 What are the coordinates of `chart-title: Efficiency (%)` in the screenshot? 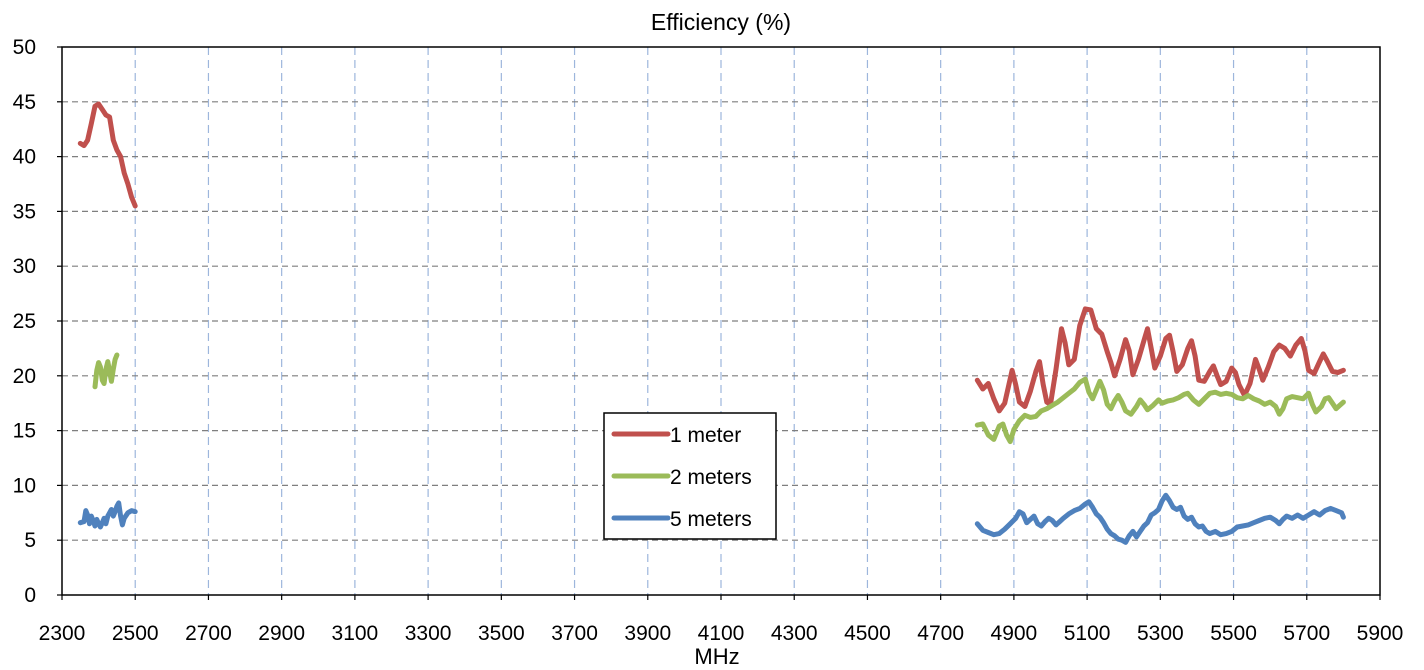 It's located at (721, 22).